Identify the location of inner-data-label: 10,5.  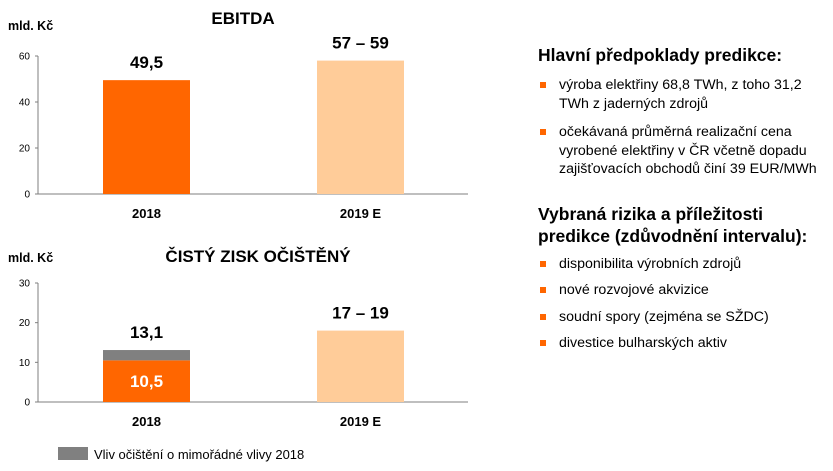
(146, 381).